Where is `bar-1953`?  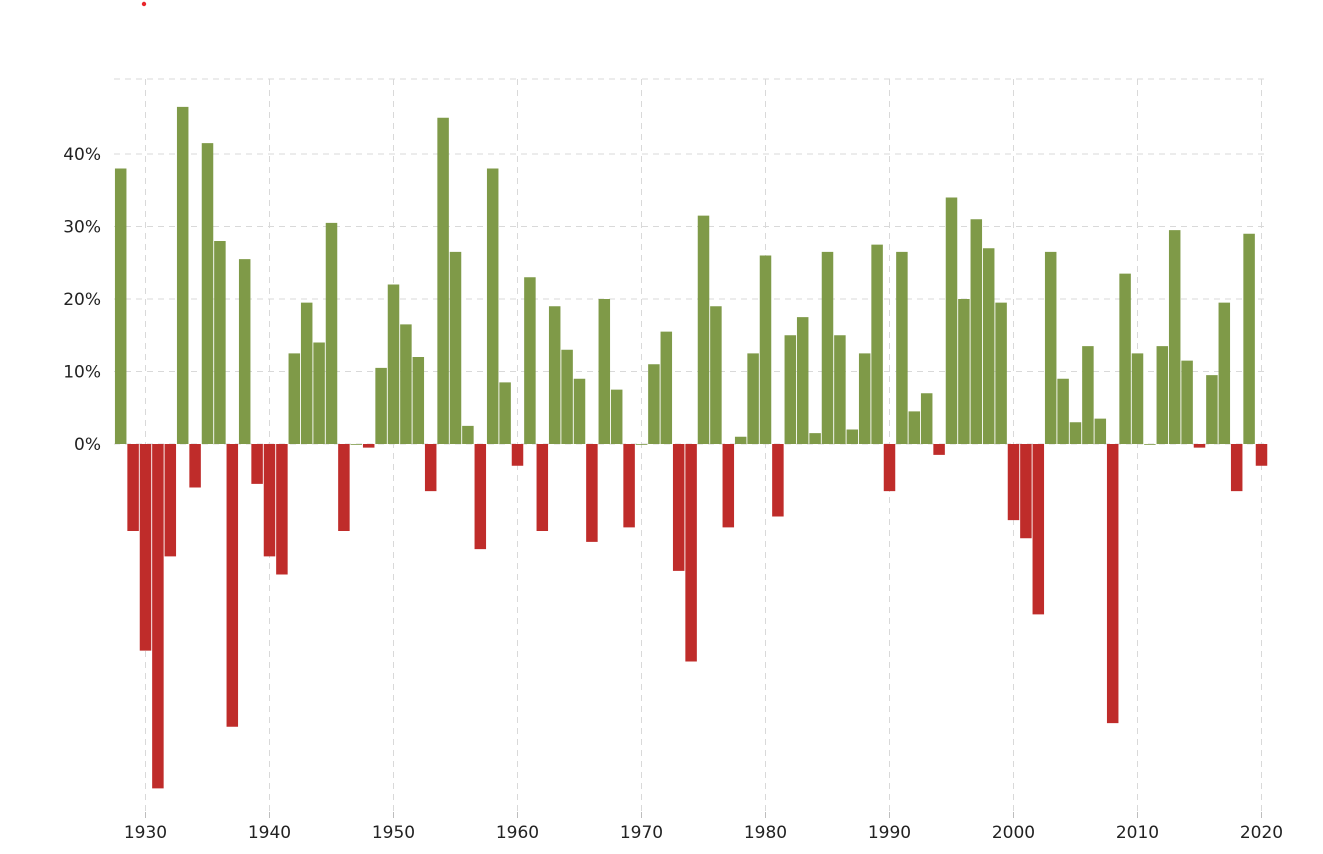 bar-1953 is located at coordinates (430, 468).